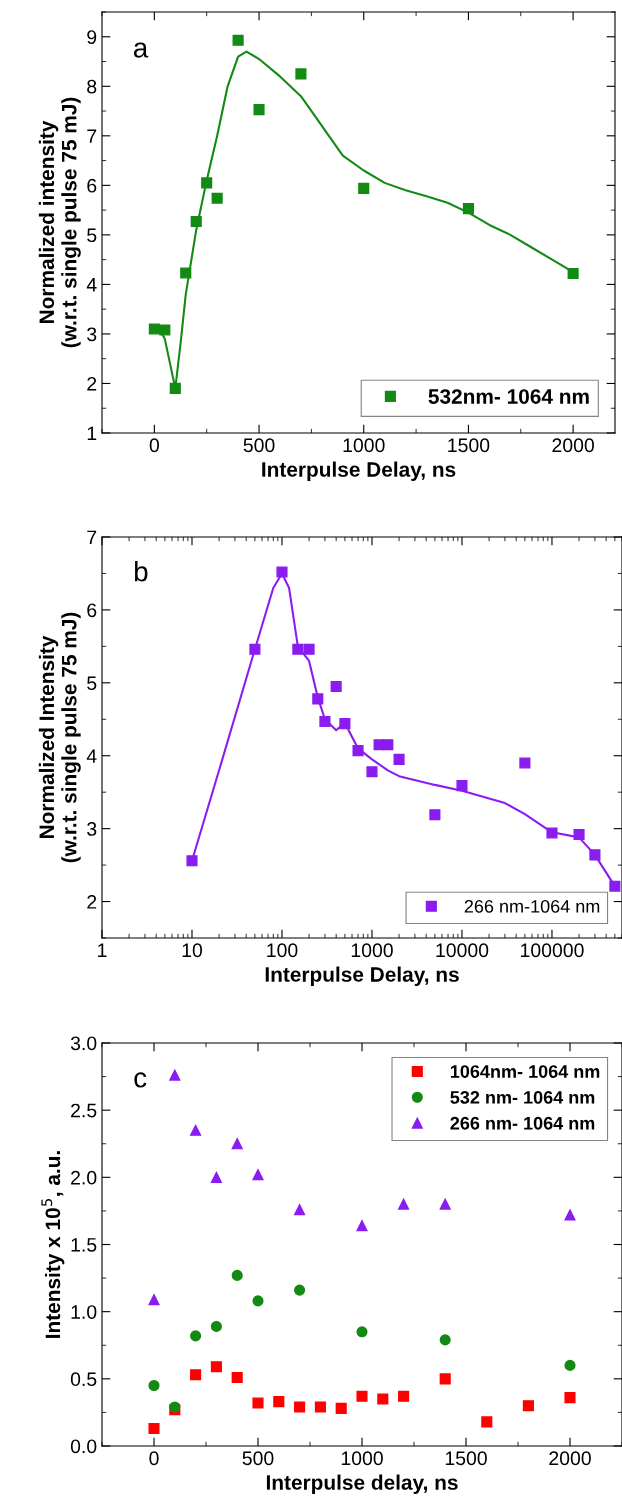 Image resolution: width=622 pixels, height=1497 pixels. Describe the element at coordinates (141, 571) in the screenshot. I see `annotation: b` at that location.